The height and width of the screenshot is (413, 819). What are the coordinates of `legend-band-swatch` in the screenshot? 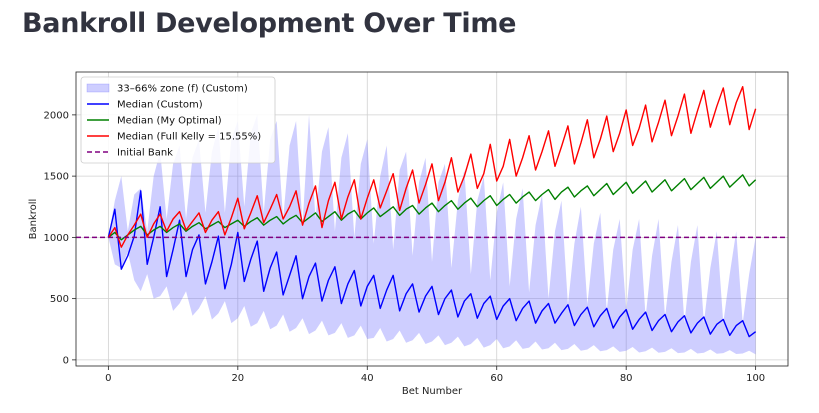 It's located at (98, 88).